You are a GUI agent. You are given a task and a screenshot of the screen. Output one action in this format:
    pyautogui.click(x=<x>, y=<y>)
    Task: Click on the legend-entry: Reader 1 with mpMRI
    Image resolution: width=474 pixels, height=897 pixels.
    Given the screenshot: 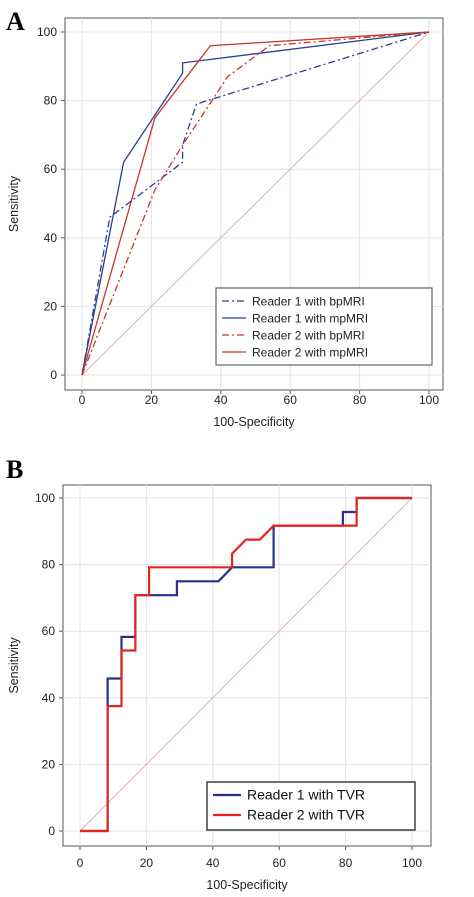 What is the action you would take?
    pyautogui.click(x=310, y=319)
    